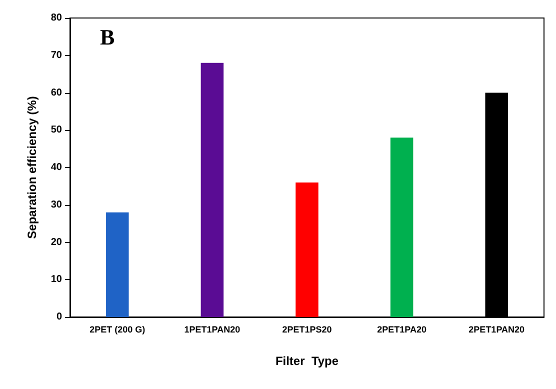 Image resolution: width=556 pixels, height=389 pixels. I want to click on x-tick-label: 2PET (200 G), so click(118, 329).